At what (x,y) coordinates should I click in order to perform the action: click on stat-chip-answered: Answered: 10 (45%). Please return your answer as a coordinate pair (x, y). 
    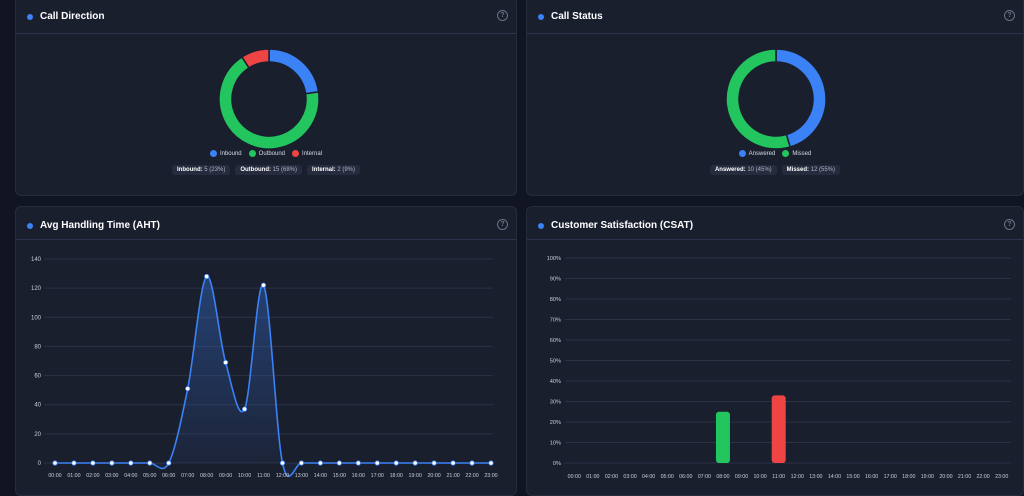
    Looking at the image, I should click on (743, 170).